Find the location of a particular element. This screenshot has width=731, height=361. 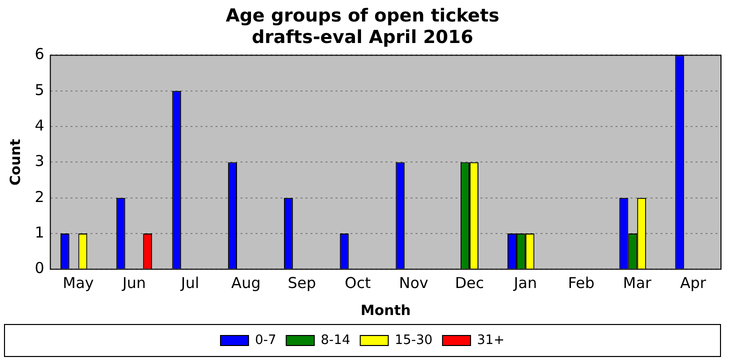

x-tick-label: Apr is located at coordinates (693, 283).